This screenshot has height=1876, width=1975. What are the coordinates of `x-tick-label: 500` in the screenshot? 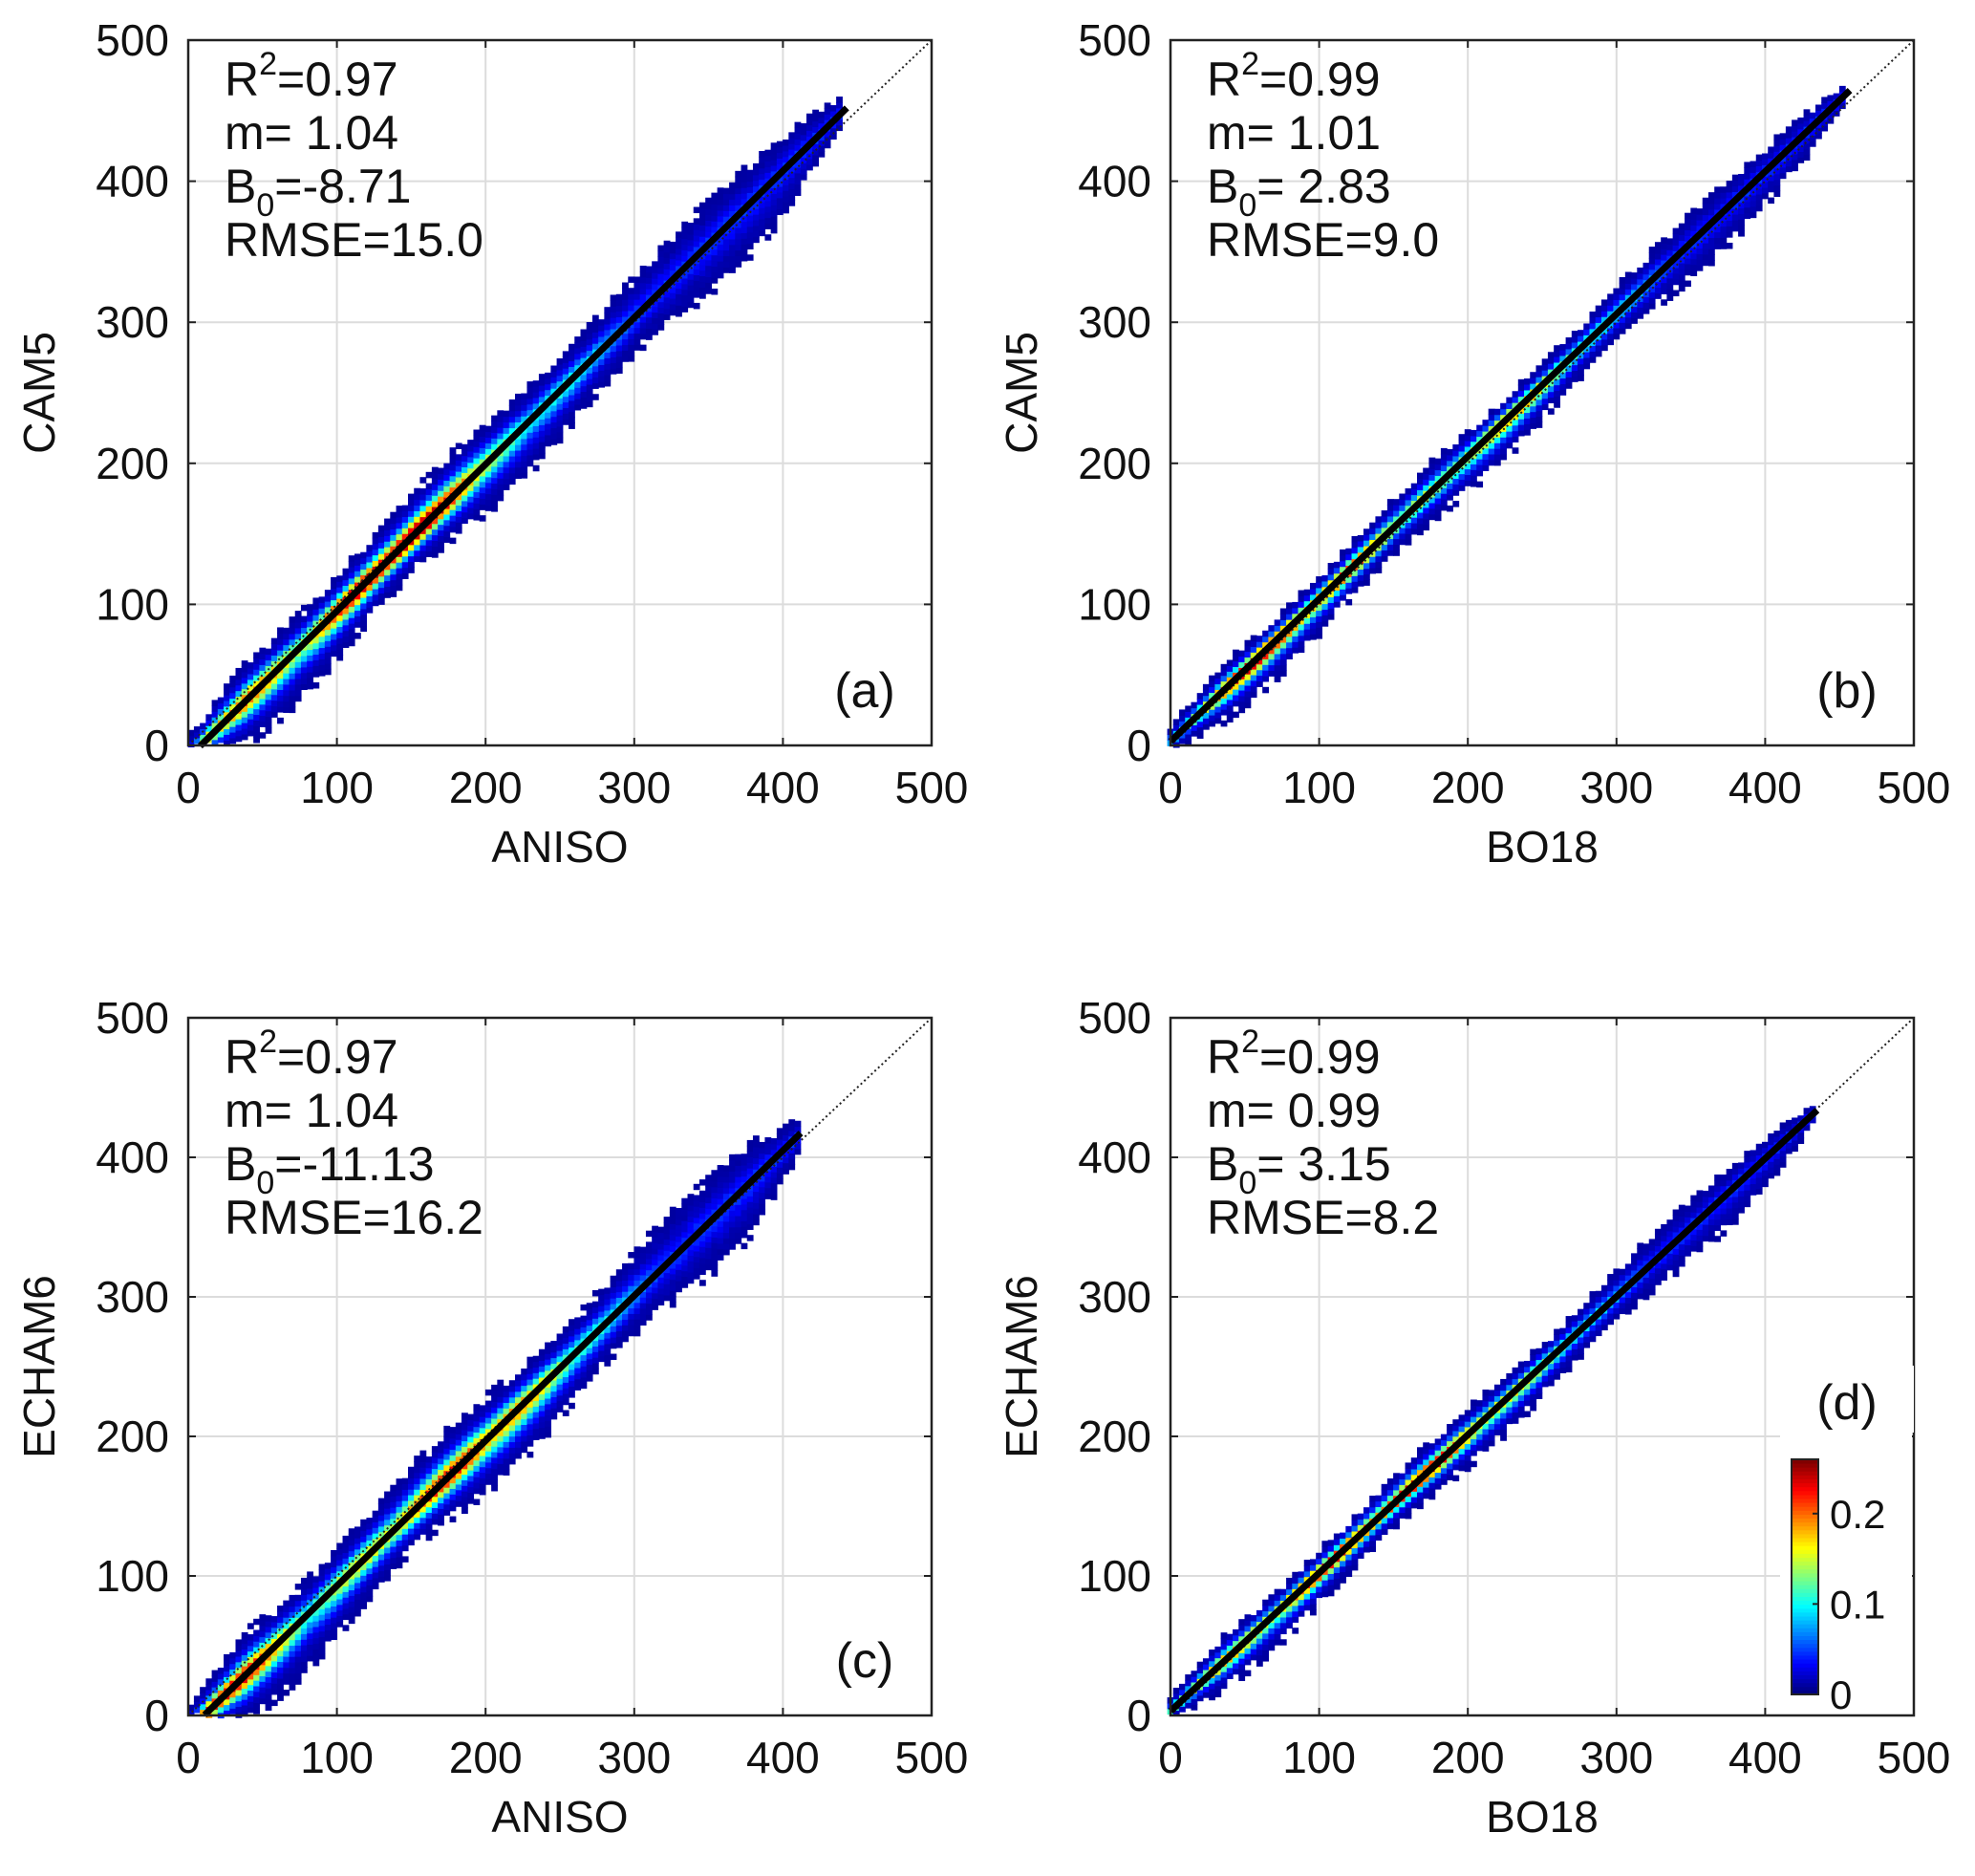 It's located at (932, 1758).